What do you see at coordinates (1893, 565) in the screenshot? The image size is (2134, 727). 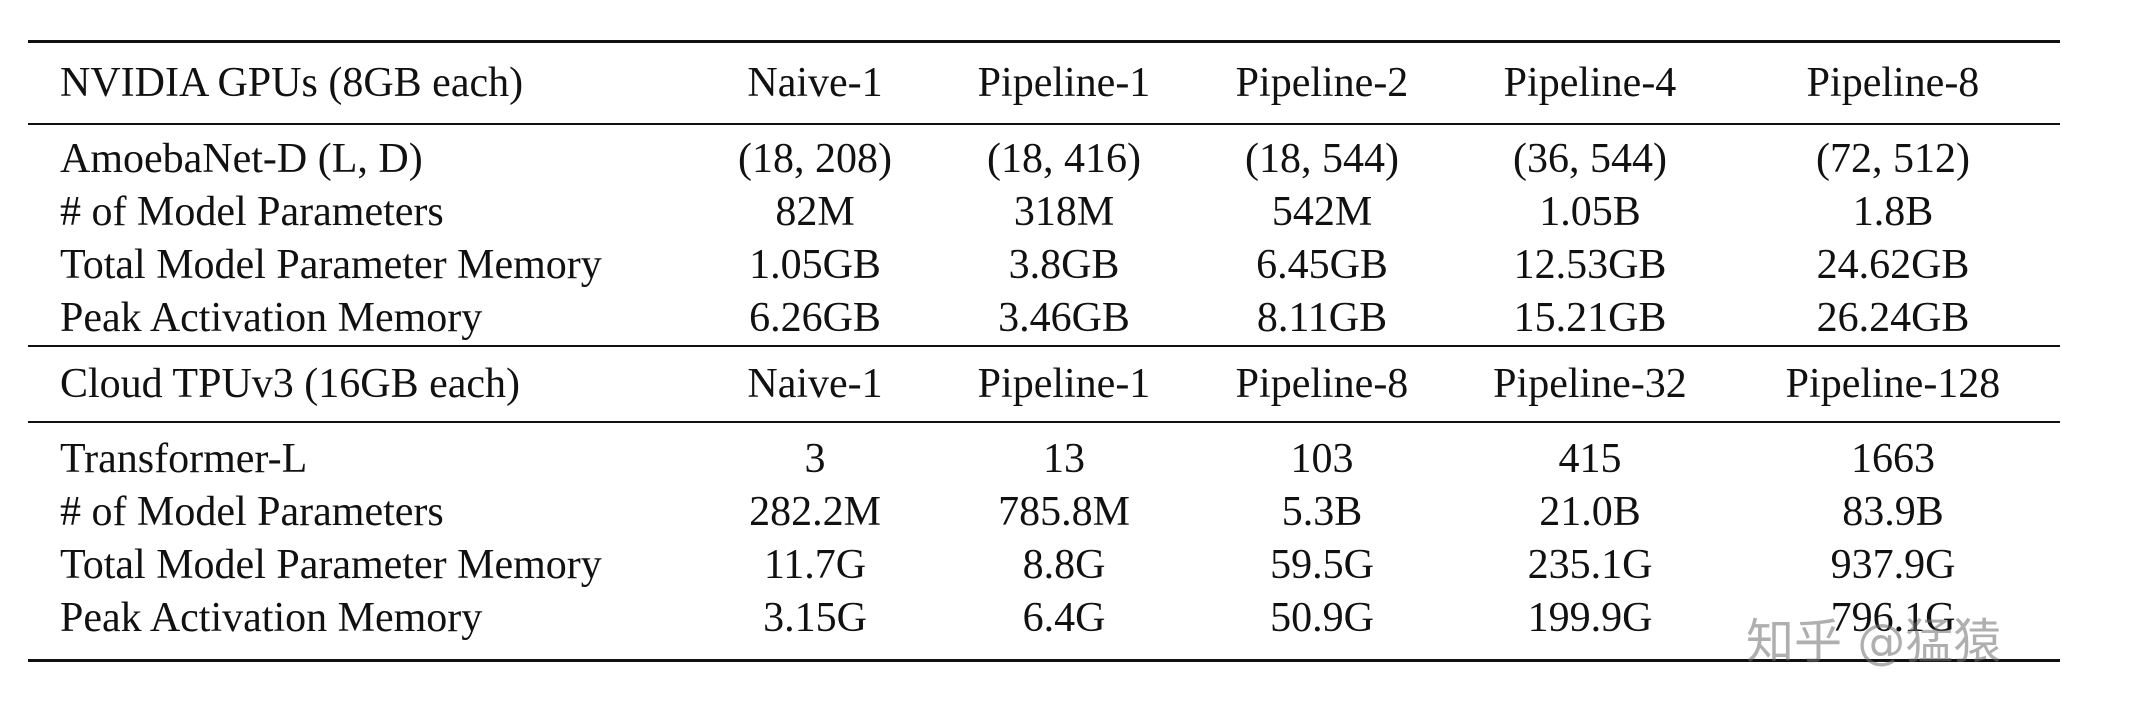 I see `table-cell: 937.9G` at bounding box center [1893, 565].